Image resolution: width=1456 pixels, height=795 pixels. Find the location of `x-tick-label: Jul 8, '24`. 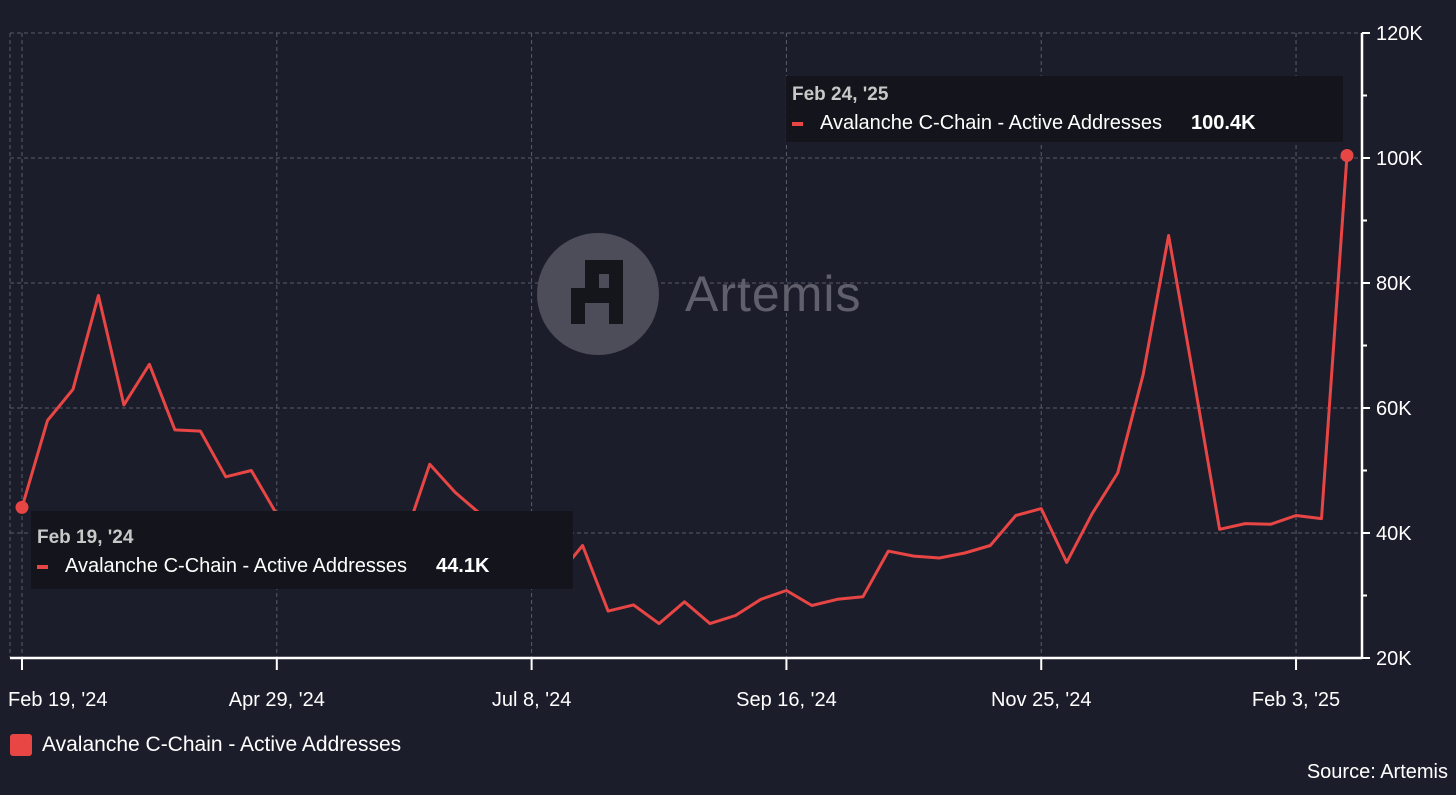

x-tick-label: Jul 8, '24 is located at coordinates (531, 700).